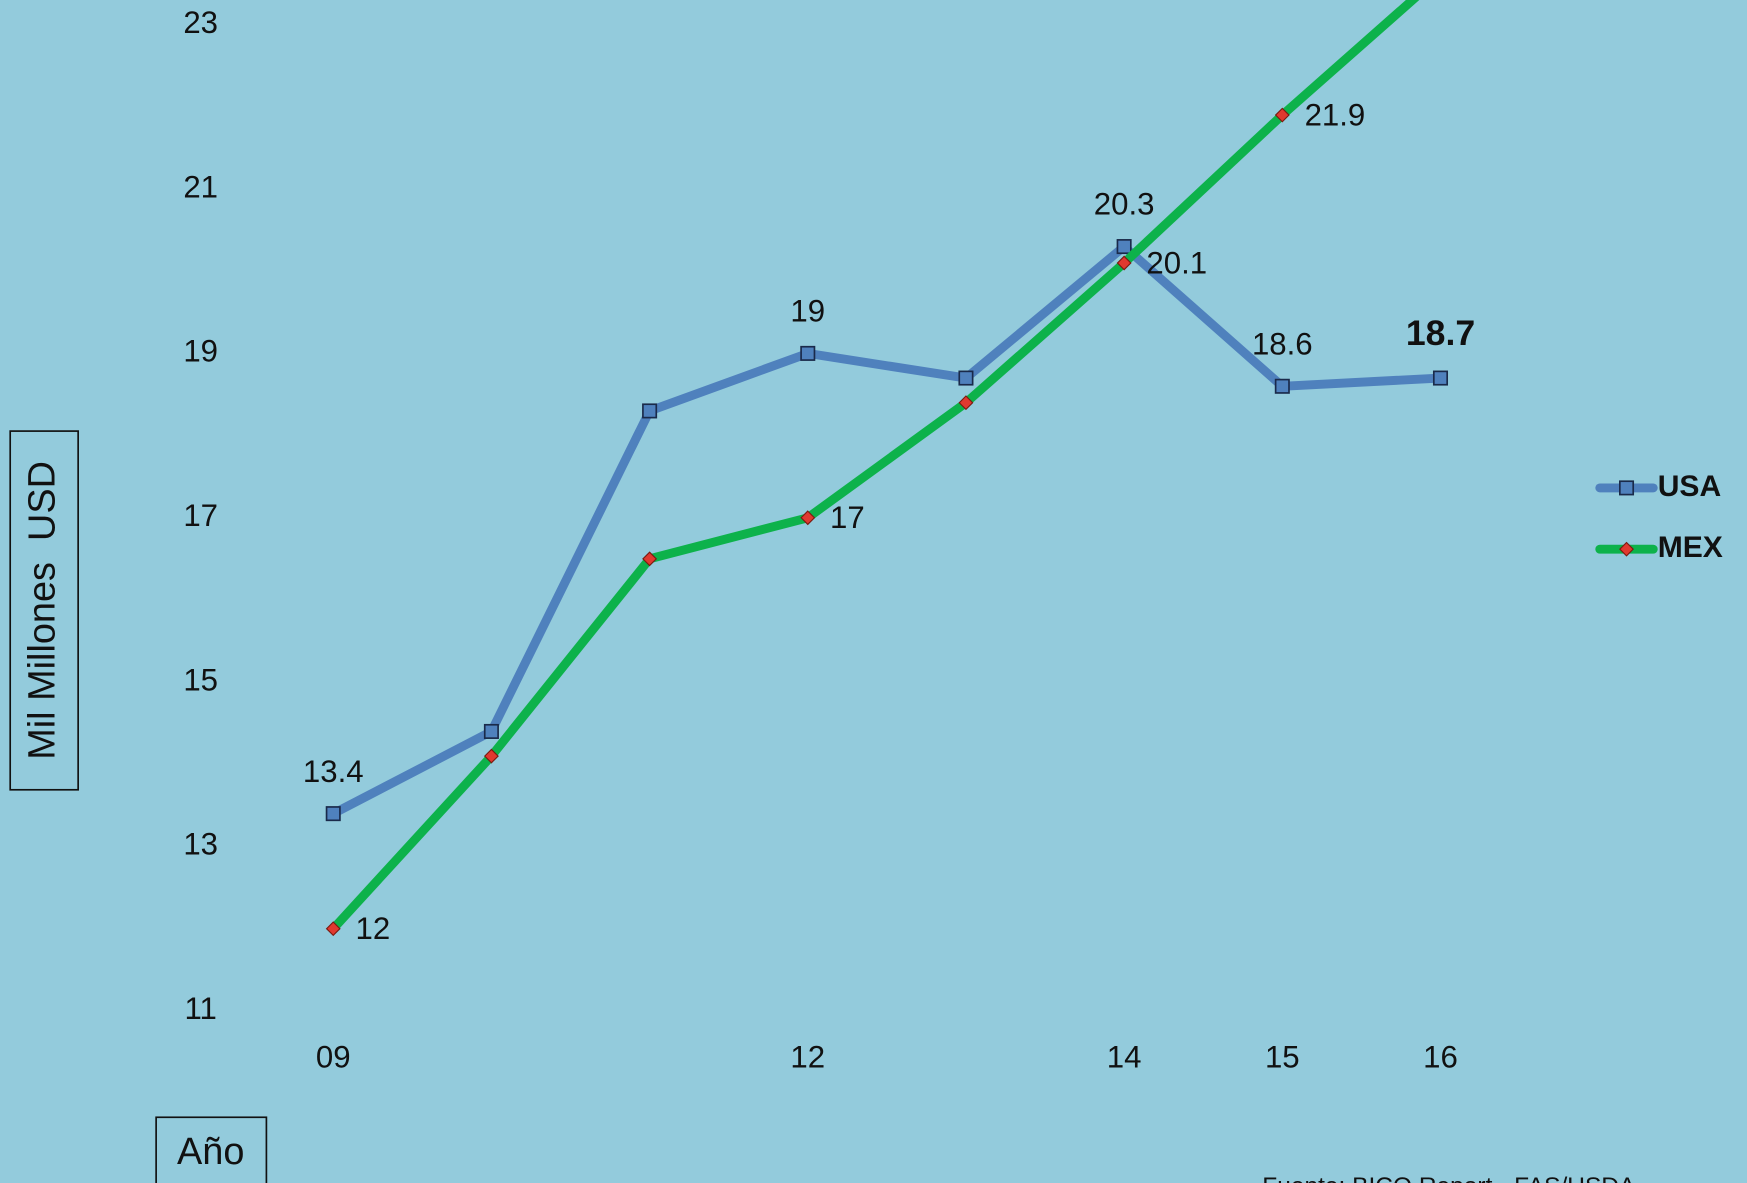 Image resolution: width=1747 pixels, height=1183 pixels. Describe the element at coordinates (1176, 262) in the screenshot. I see `data-label: 20.1` at that location.